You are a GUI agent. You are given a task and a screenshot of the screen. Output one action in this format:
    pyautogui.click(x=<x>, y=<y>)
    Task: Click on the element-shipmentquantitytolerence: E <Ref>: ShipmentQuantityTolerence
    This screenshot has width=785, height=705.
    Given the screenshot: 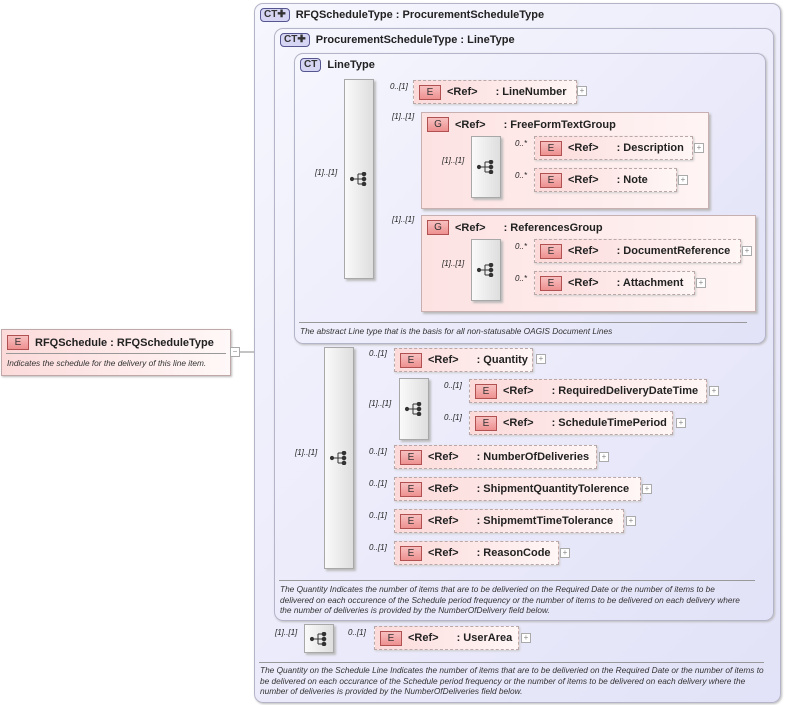 What is the action you would take?
    pyautogui.click(x=517, y=489)
    